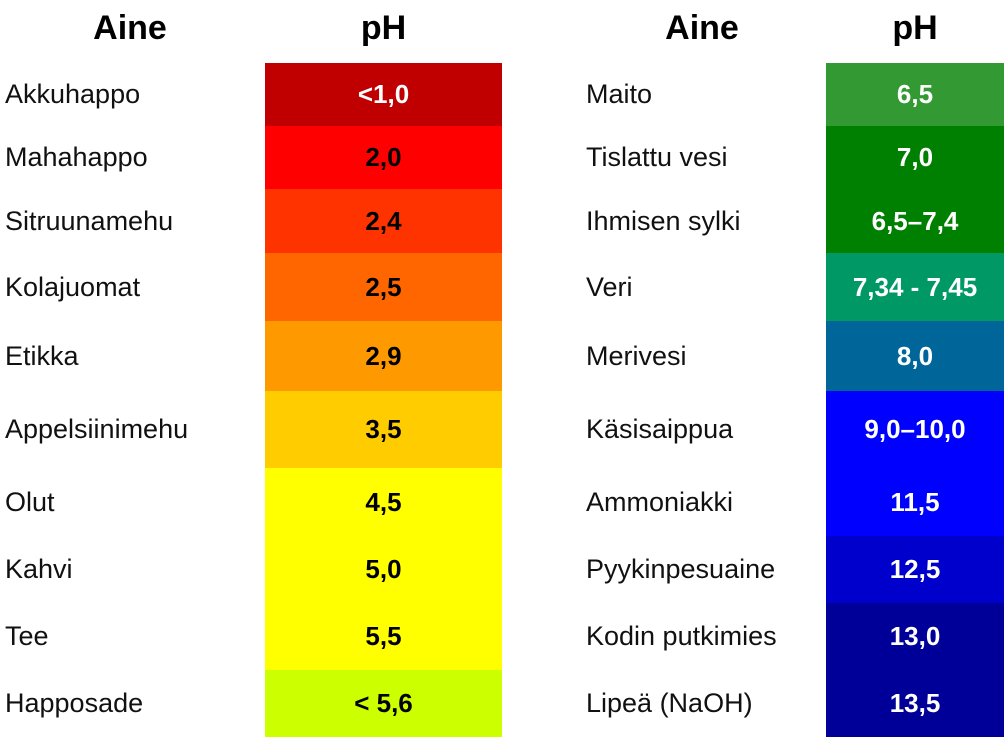 This screenshot has width=1006, height=737. I want to click on ph-value-cell: 2,9, so click(383, 356).